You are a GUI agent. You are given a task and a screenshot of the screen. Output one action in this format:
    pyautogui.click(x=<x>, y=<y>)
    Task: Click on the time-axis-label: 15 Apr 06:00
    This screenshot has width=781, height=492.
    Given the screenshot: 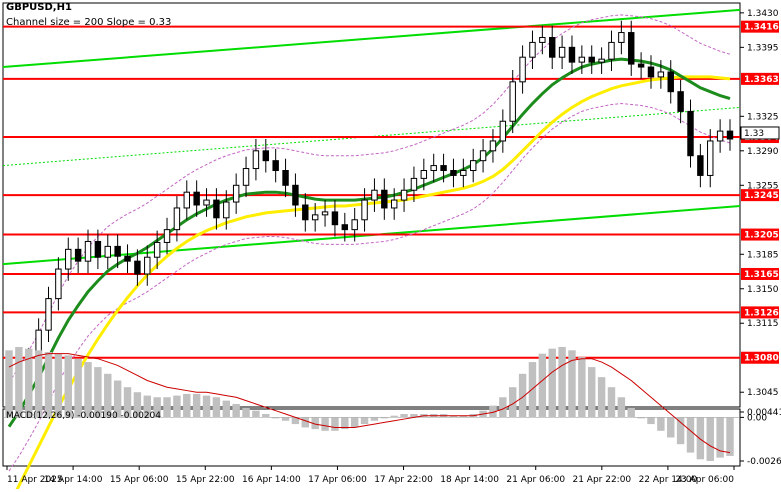 What is the action you would take?
    pyautogui.click(x=139, y=480)
    